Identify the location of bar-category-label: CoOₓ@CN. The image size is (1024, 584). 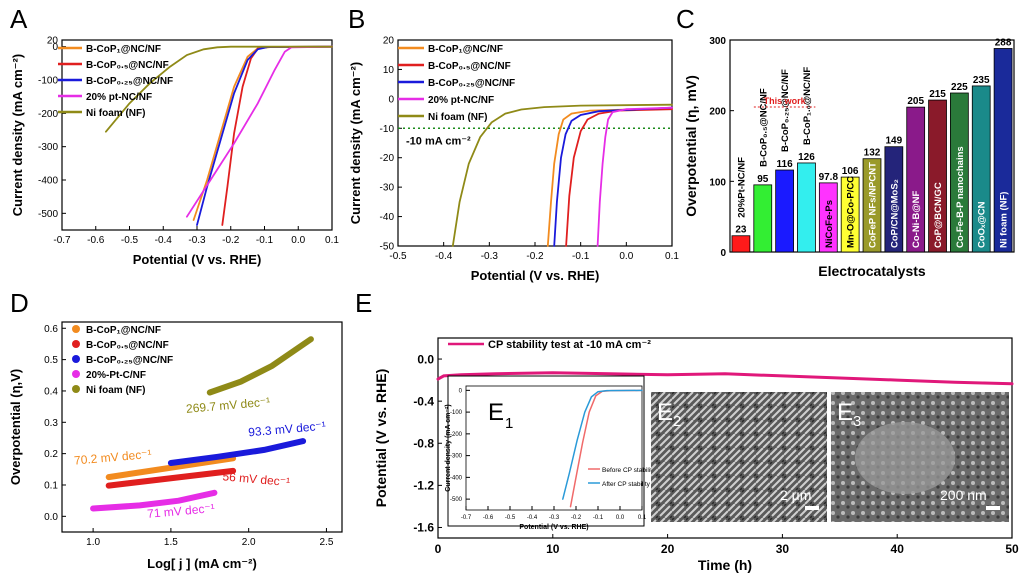
(982, 224).